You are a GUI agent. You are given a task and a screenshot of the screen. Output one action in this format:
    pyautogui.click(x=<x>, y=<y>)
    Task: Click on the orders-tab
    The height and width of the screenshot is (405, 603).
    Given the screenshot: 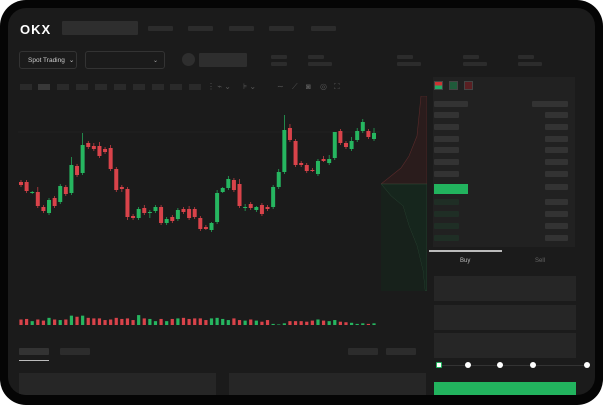 What is the action you would take?
    pyautogui.click(x=75, y=351)
    